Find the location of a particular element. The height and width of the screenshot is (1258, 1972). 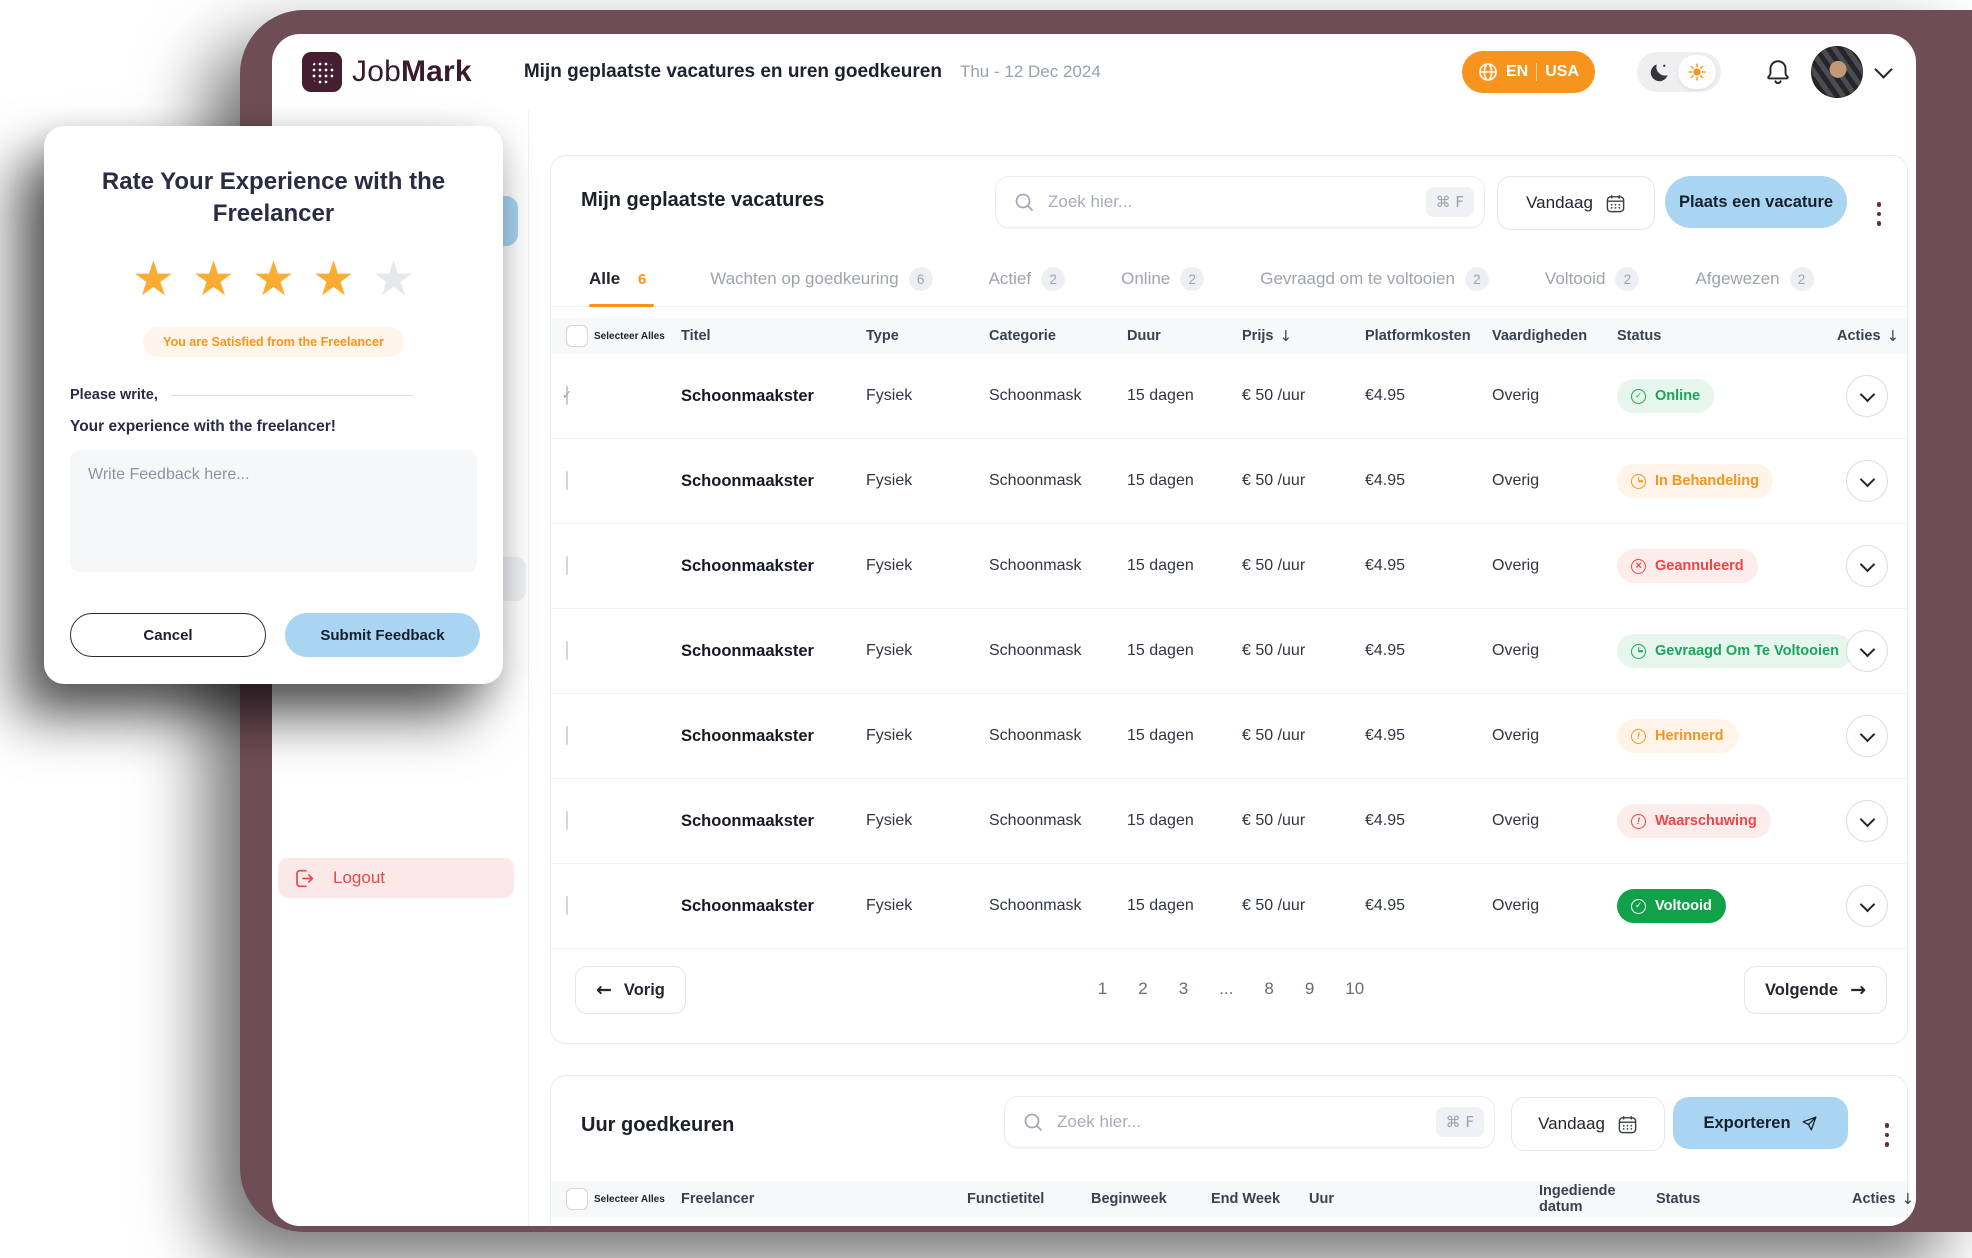

hours-more-menu is located at coordinates (1887, 1135).